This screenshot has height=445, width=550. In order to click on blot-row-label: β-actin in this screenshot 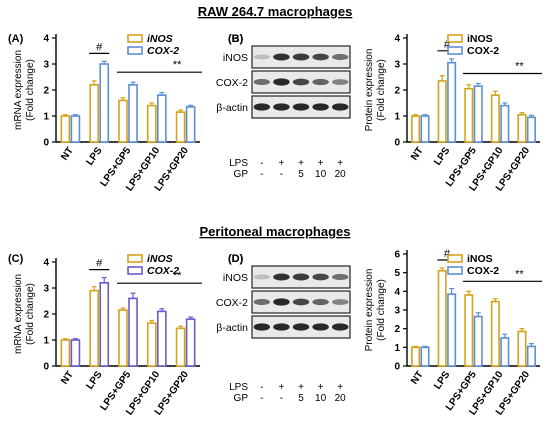, I will do `click(232, 108)`.